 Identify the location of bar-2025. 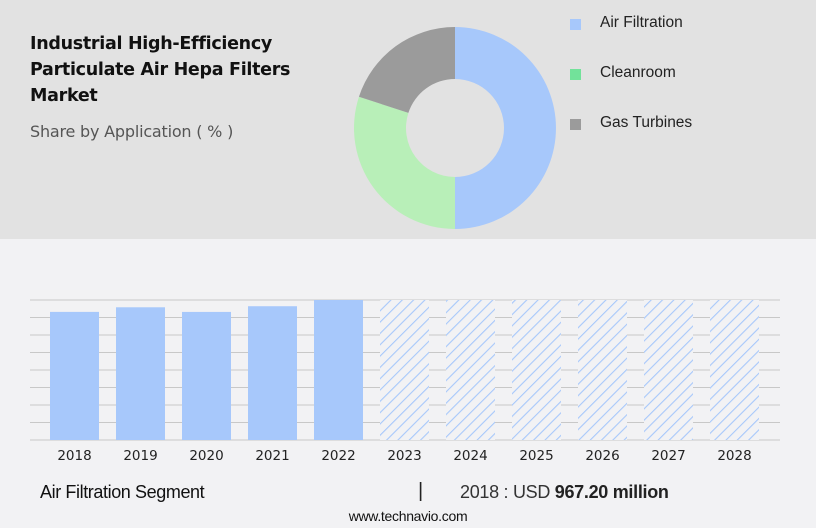
(536, 370).